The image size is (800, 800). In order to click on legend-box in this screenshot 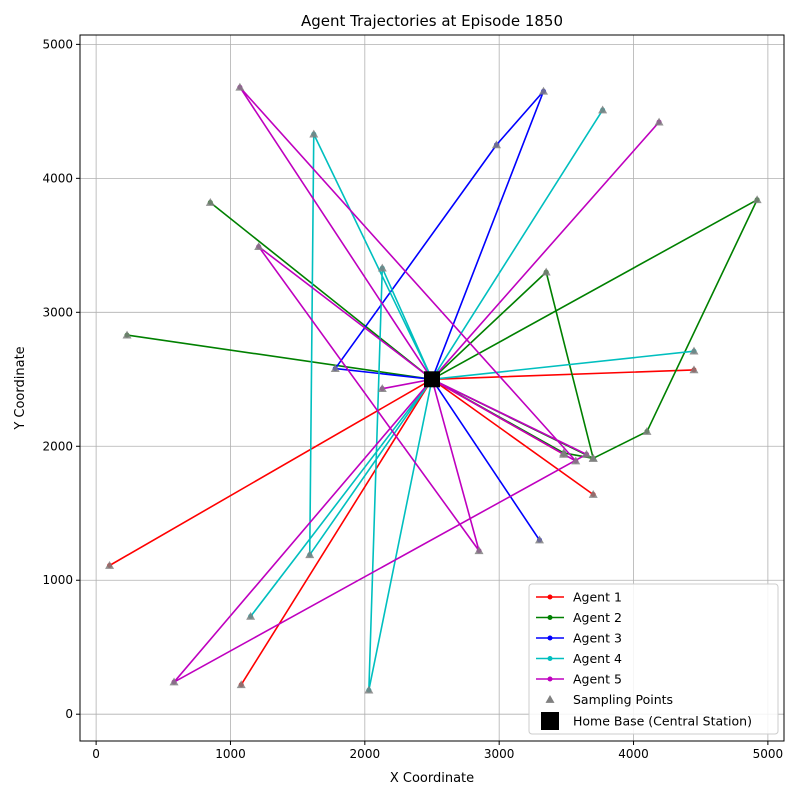, I will do `click(653, 659)`.